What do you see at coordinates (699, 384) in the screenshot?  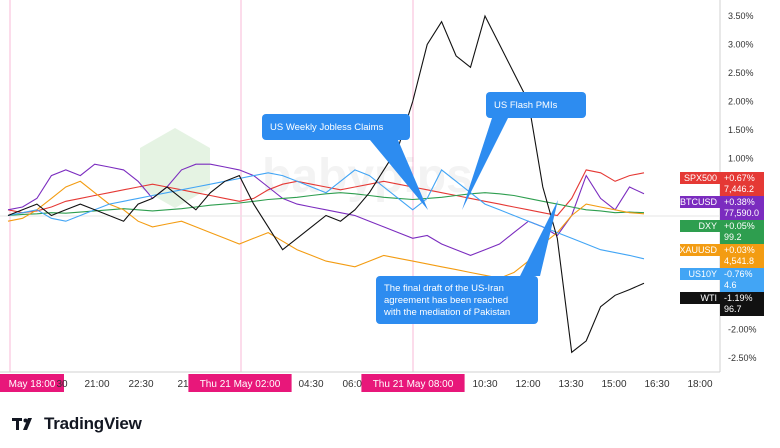 I see `x-tick-label: 18:00` at bounding box center [699, 384].